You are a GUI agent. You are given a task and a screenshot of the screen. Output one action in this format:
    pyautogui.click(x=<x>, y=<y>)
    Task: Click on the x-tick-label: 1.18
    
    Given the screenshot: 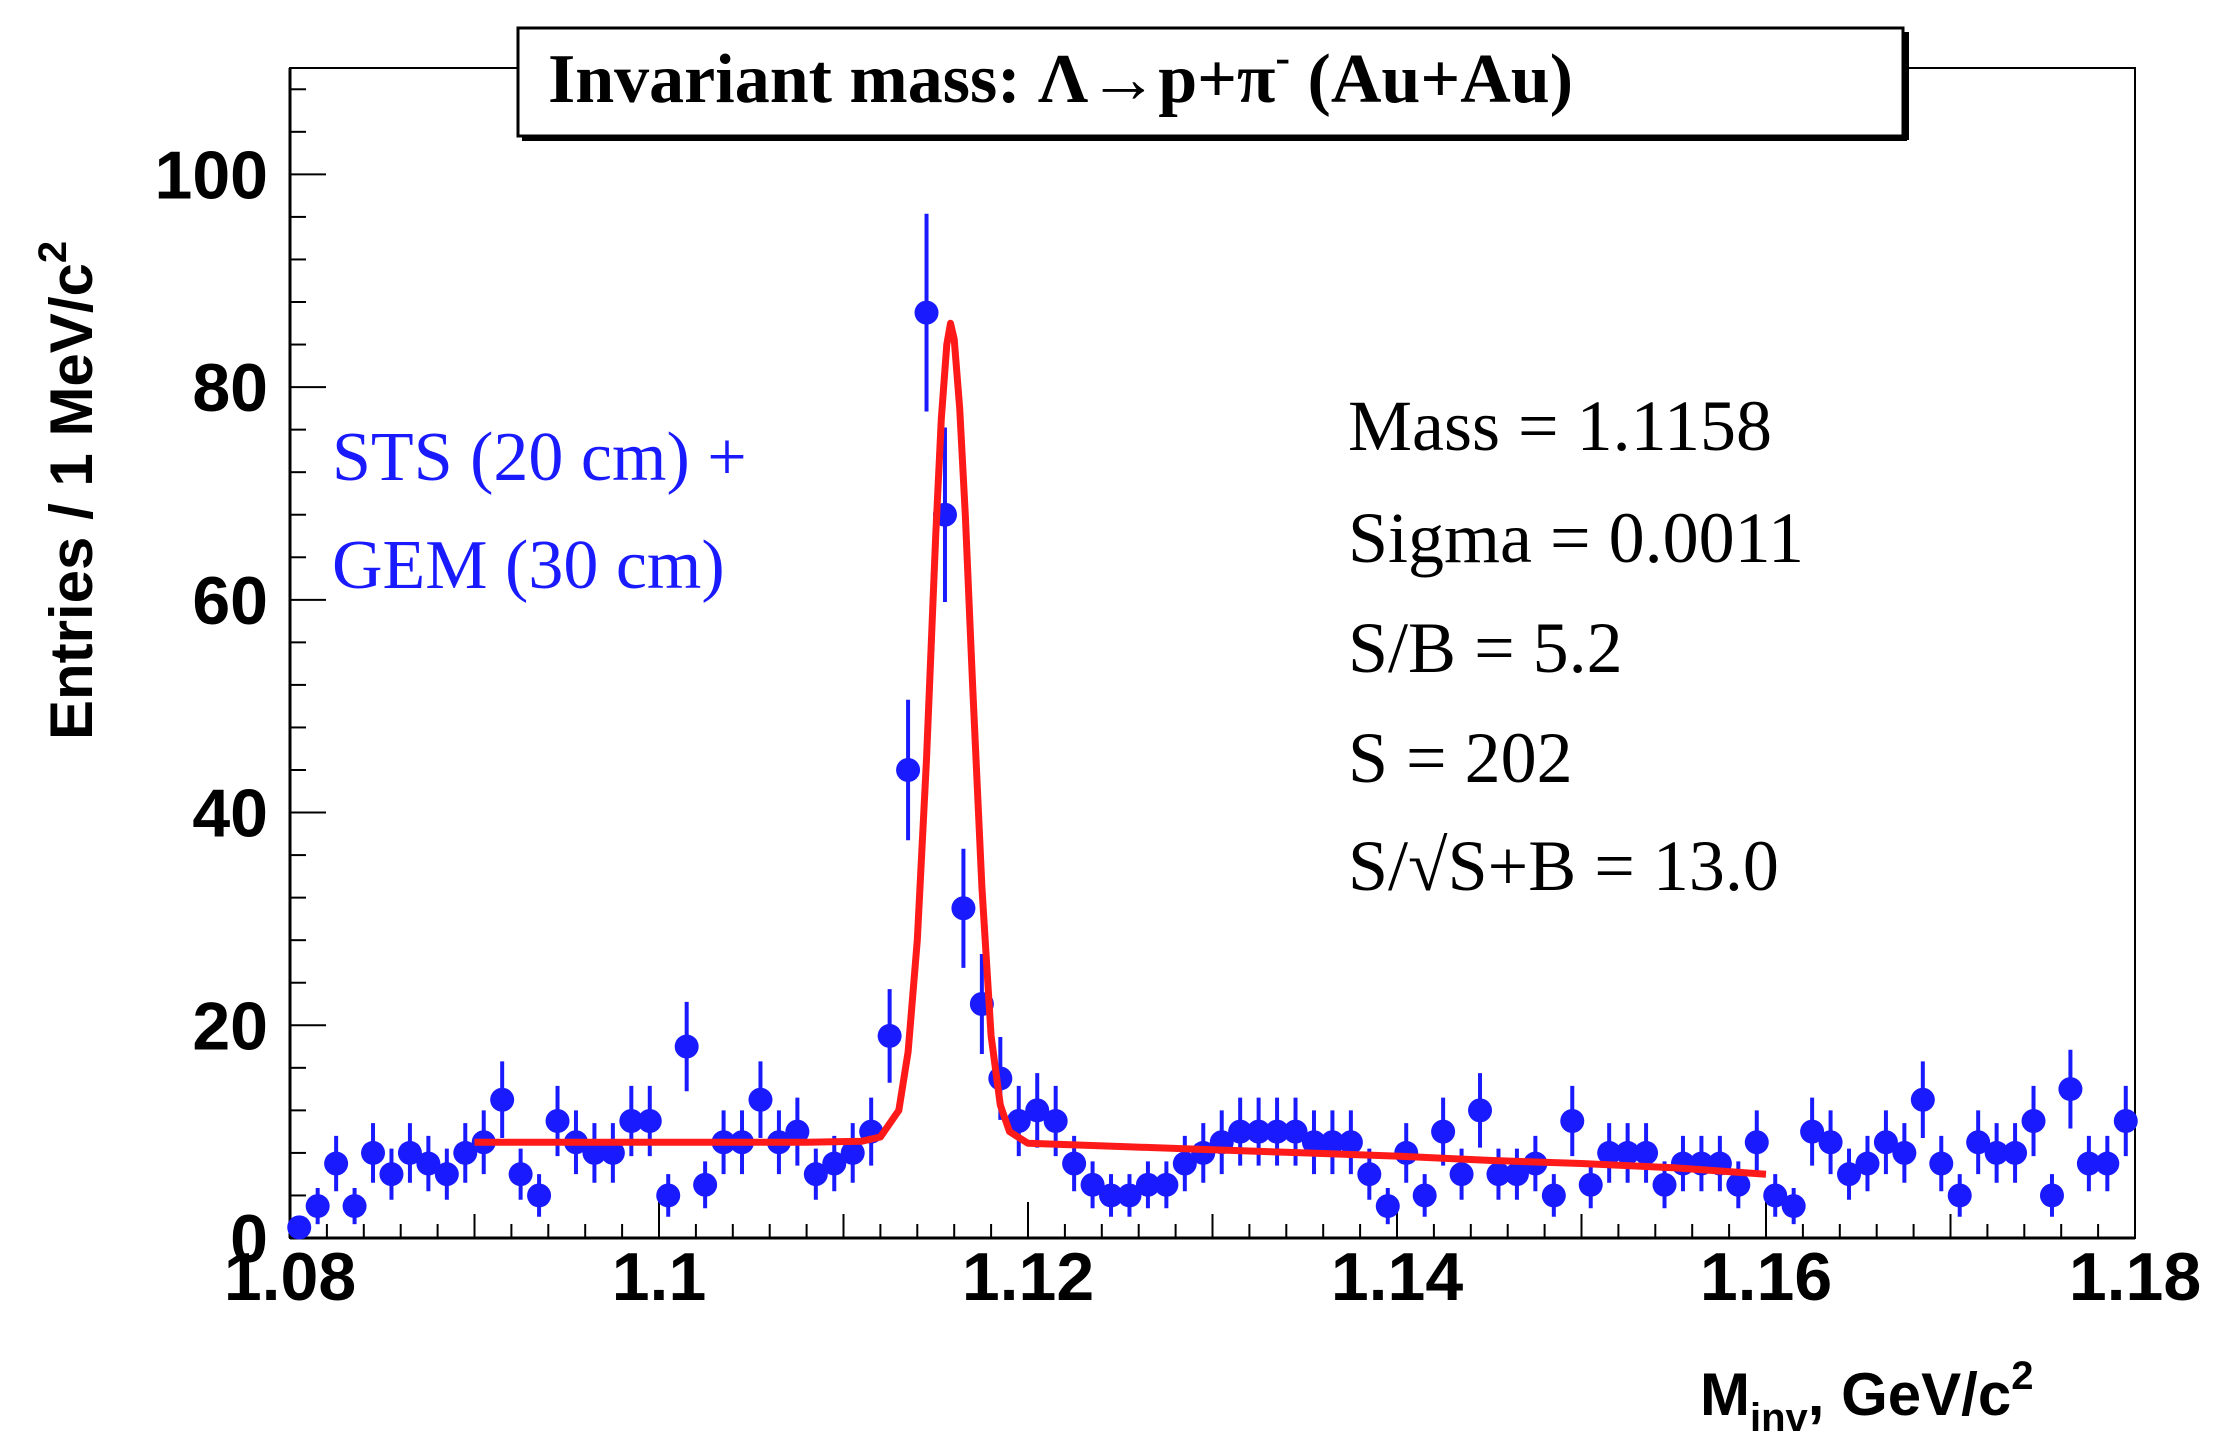 What is the action you would take?
    pyautogui.click(x=2135, y=1277)
    